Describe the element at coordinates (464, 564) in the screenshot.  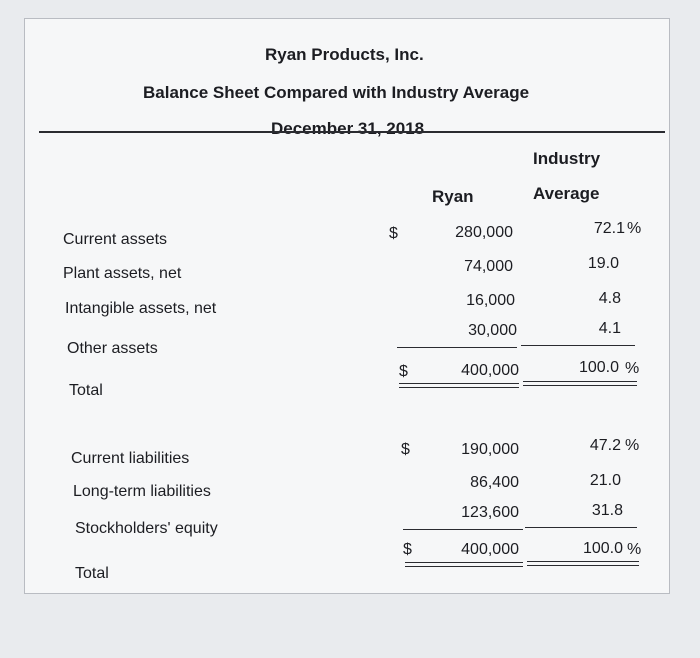
I see `total-double-rule-ryan-liabilities` at that location.